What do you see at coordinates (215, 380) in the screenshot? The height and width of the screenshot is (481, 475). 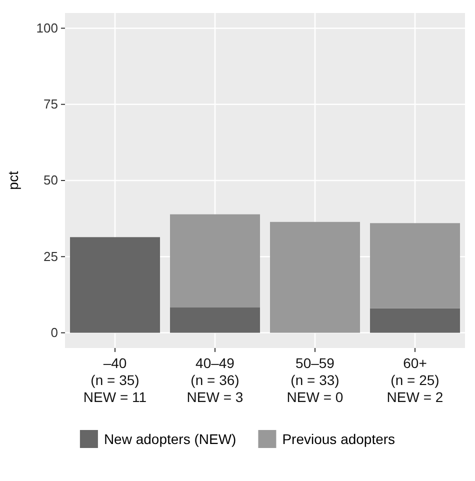 I see `x-tick-label: 40–49 (n = 36) NEW = 3` at bounding box center [215, 380].